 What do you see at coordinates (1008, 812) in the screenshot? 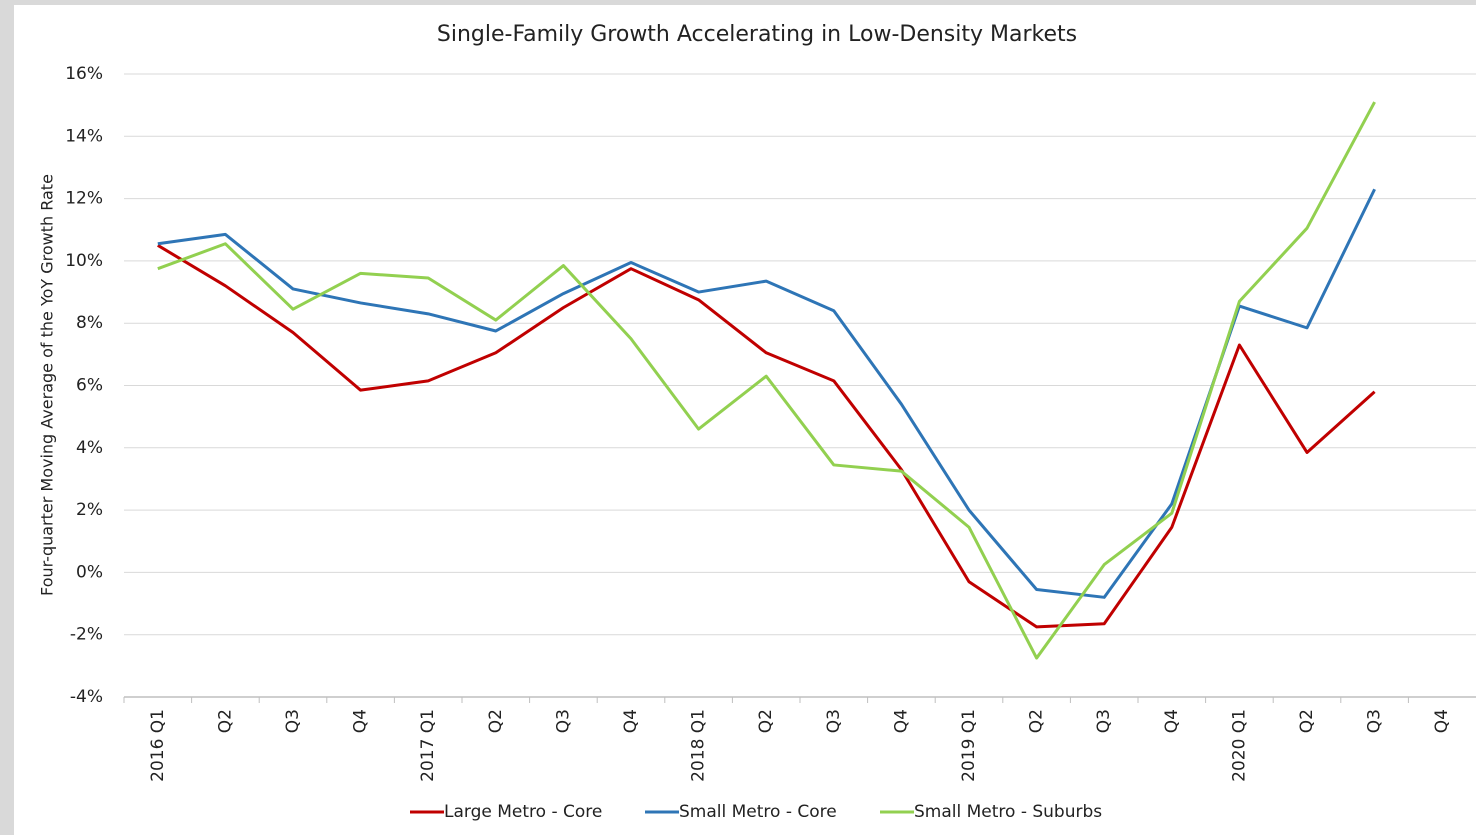
I see `legend-label: Small Metro - Suburbs` at bounding box center [1008, 812].